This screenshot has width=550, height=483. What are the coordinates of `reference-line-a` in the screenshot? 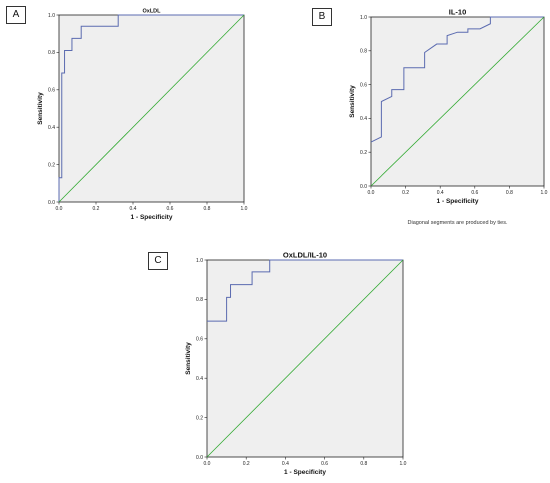 It's located at (151, 108).